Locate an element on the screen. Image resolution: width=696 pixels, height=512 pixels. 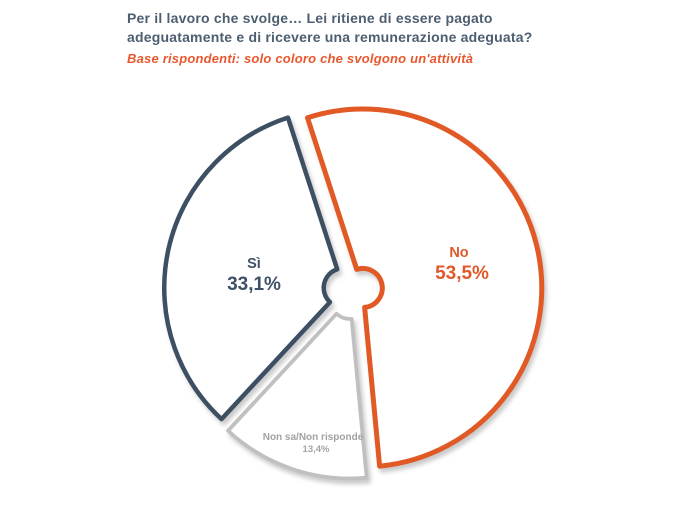
pie-slice-value-nonsa: 13,4% is located at coordinates (316, 449).